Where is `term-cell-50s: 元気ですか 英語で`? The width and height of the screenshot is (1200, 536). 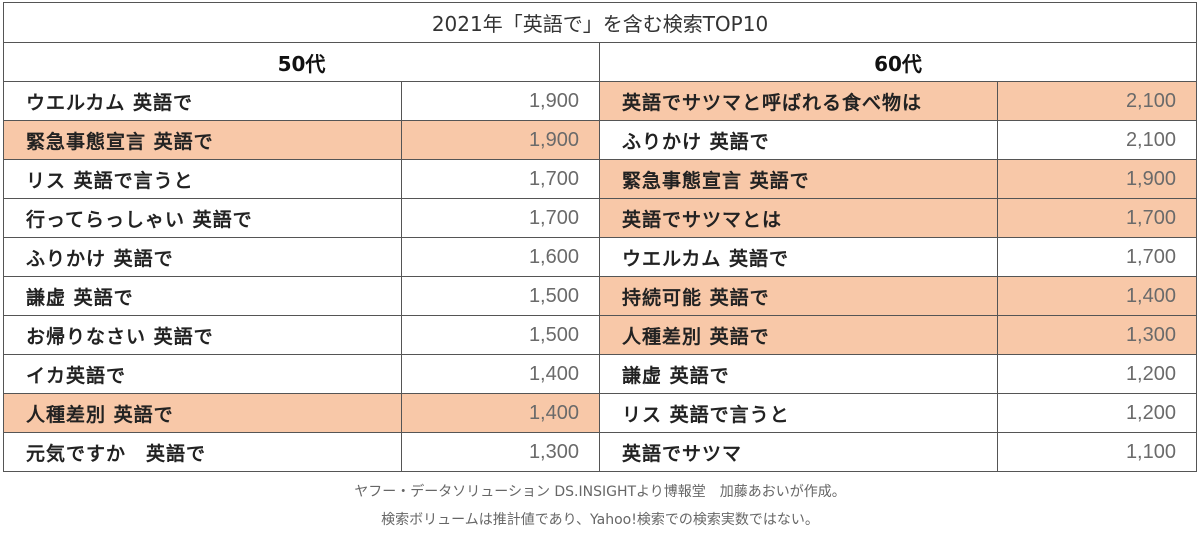 term-cell-50s: 元気ですか 英語で is located at coordinates (202, 452).